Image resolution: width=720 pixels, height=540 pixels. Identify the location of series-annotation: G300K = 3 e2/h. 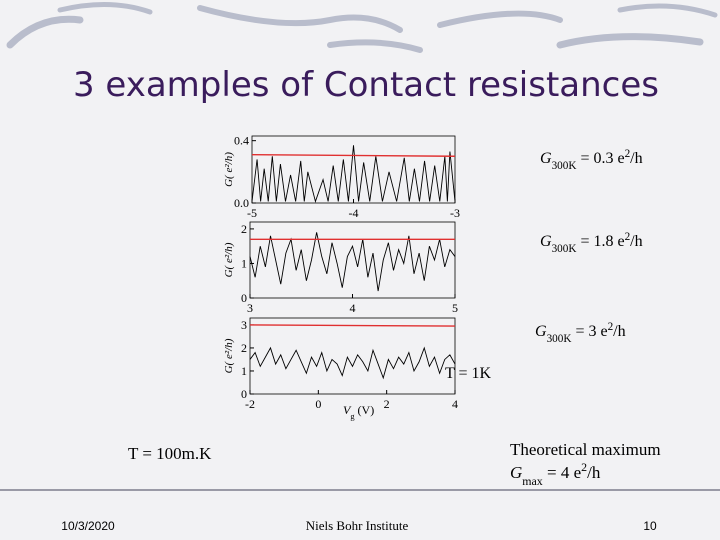
(580, 333).